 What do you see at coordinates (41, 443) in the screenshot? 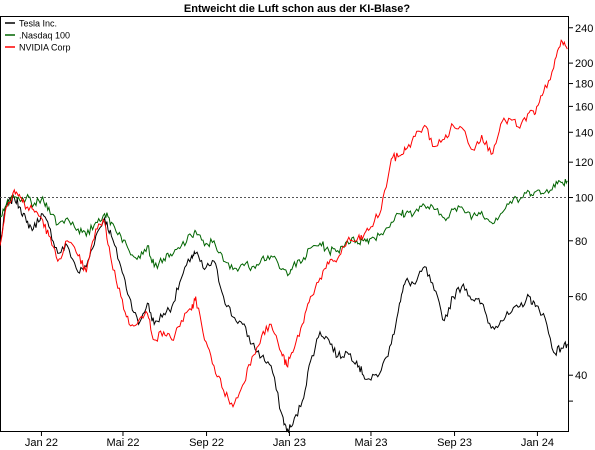
I see `x-tick-label: Jan 22` at bounding box center [41, 443].